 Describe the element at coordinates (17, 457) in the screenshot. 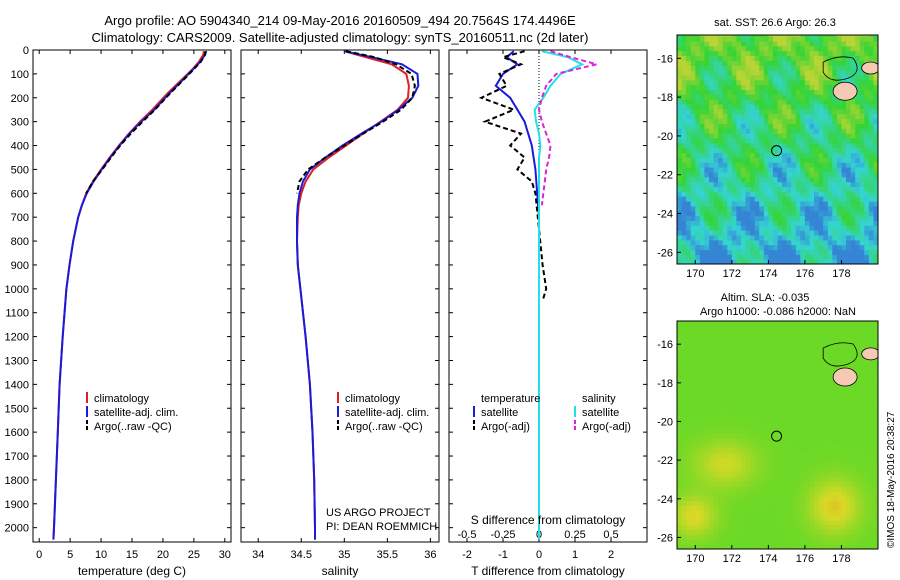

I see `depth-tick-label: 1700` at that location.